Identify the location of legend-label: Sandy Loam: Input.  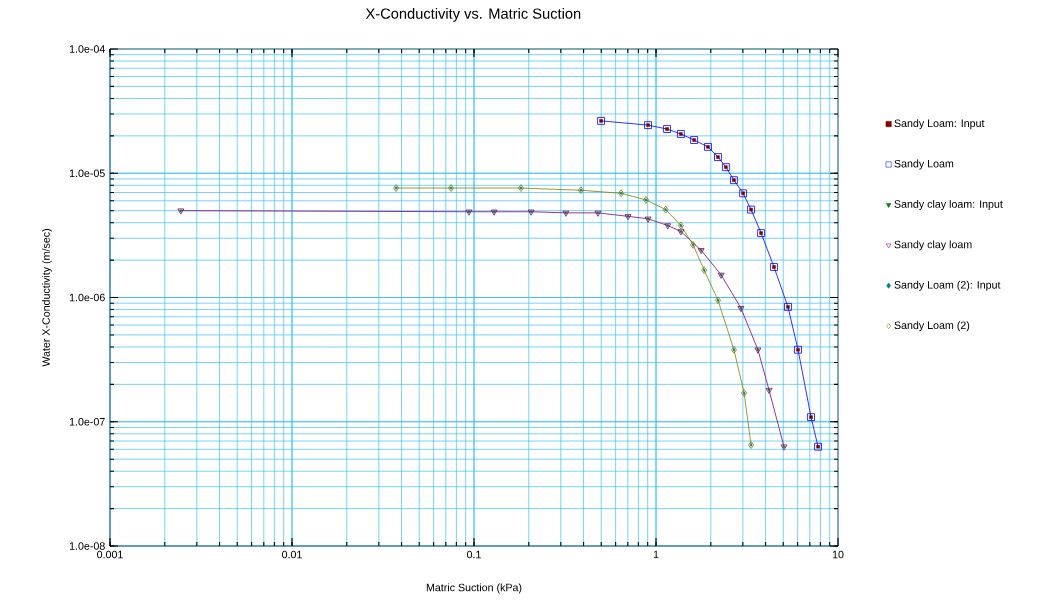
(939, 124).